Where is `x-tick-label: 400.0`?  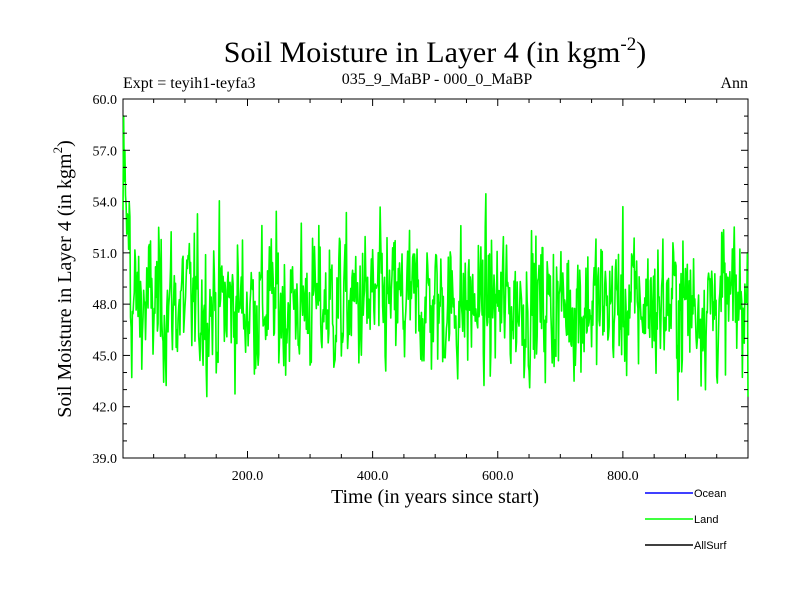
x-tick-label: 400.0 is located at coordinates (373, 476).